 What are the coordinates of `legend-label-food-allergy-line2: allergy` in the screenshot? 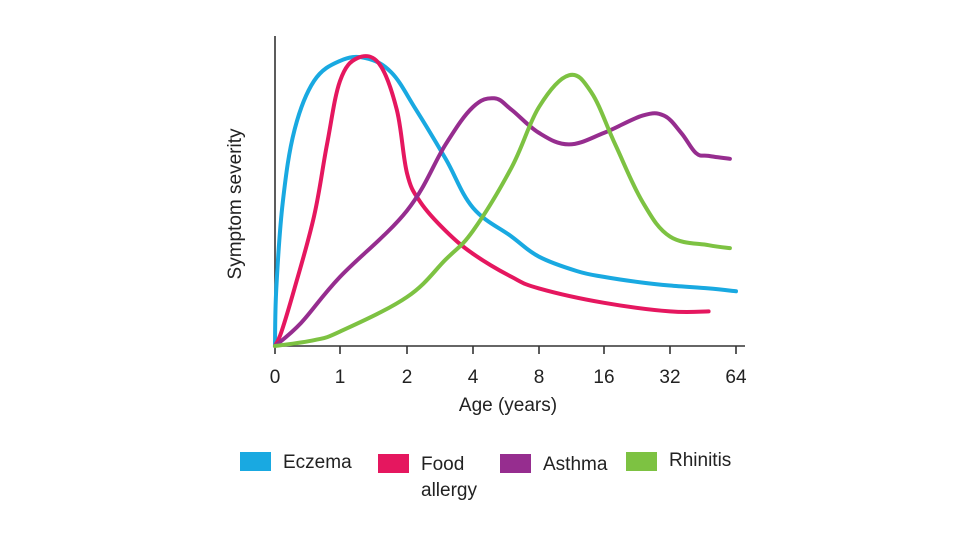 It's located at (449, 490).